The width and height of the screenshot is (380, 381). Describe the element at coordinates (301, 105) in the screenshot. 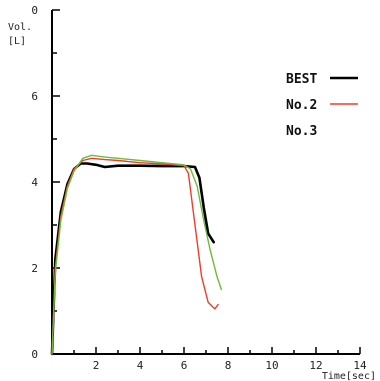

I see `legend-label: No.2` at that location.